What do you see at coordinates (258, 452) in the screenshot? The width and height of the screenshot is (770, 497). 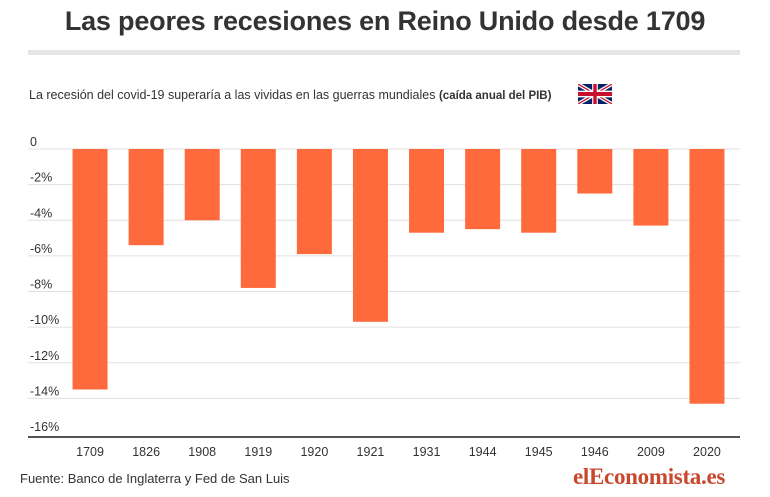 I see `x-tick-label: 1919` at bounding box center [258, 452].